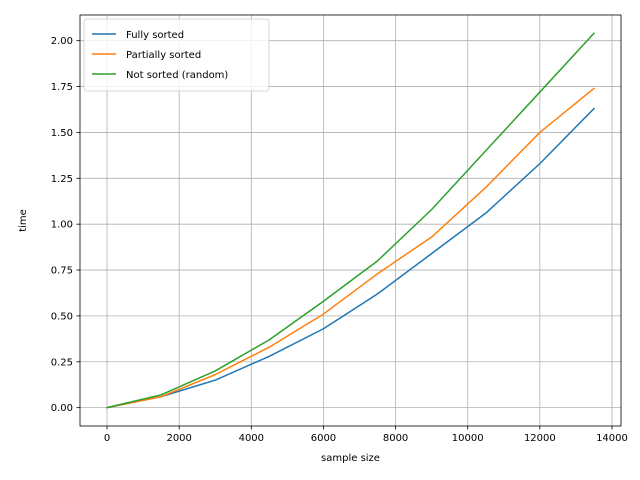  I want to click on y-axis-title: time, so click(23, 220).